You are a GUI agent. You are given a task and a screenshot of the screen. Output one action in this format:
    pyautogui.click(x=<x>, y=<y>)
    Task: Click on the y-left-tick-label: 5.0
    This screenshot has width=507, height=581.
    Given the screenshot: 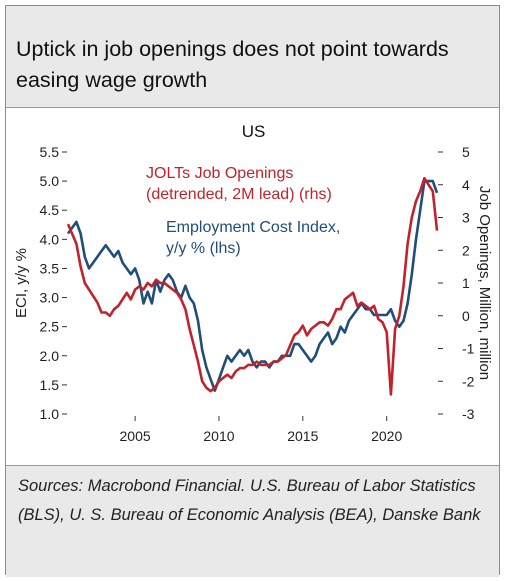 What is the action you would take?
    pyautogui.click(x=50, y=181)
    